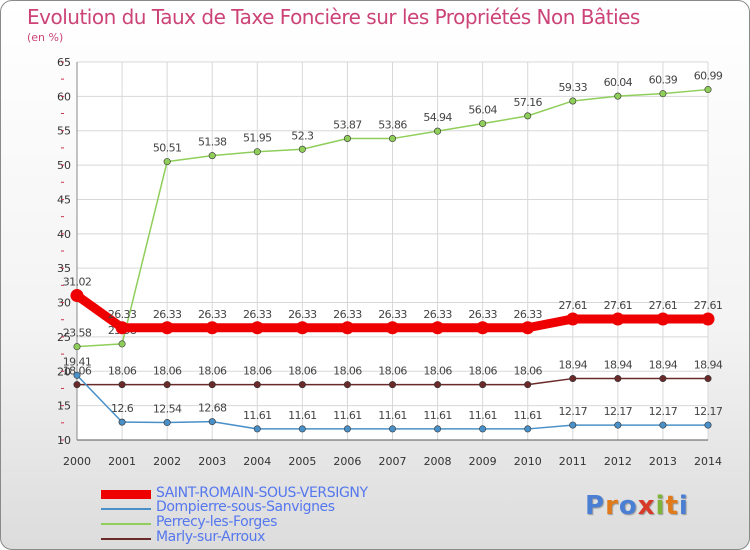 The height and width of the screenshot is (550, 750). I want to click on x-tick-label: 2008, so click(438, 461).